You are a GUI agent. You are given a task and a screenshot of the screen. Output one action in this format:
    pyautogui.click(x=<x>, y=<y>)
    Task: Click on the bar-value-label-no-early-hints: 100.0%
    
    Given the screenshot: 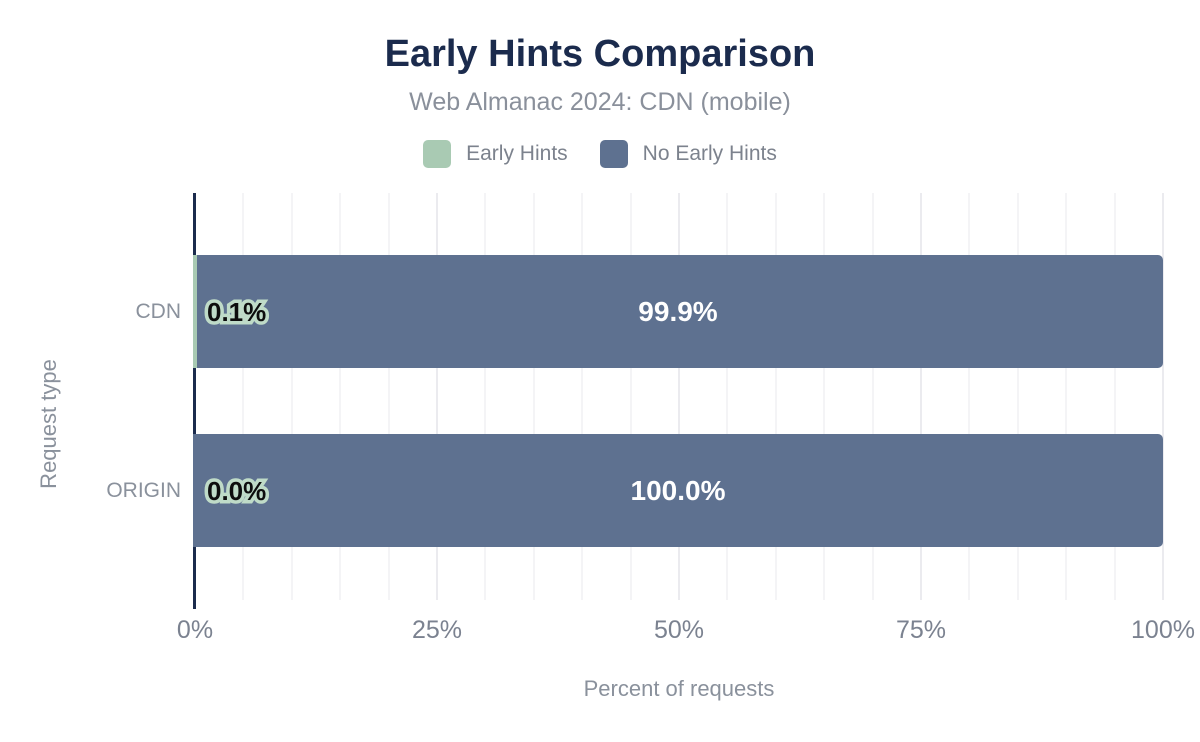 What is the action you would take?
    pyautogui.click(x=678, y=490)
    